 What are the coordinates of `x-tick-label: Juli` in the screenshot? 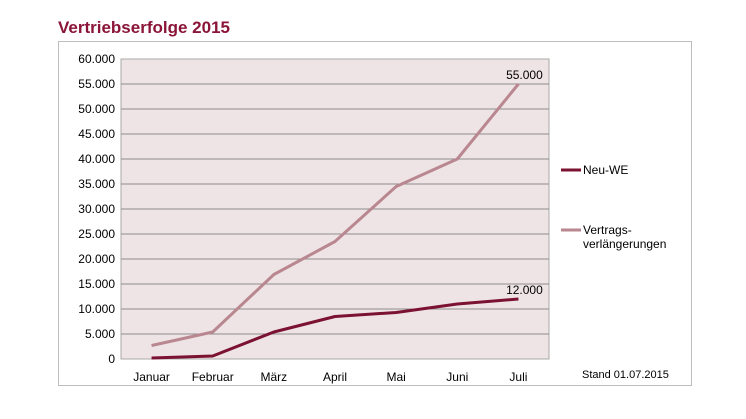 It's located at (518, 377).